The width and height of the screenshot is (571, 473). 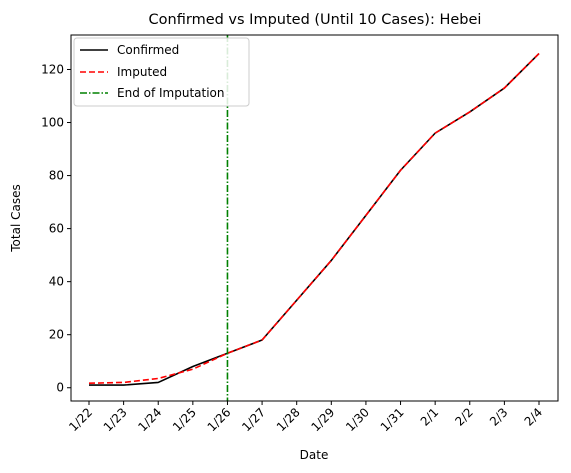 I want to click on y-tick-label: 120, so click(x=52, y=69).